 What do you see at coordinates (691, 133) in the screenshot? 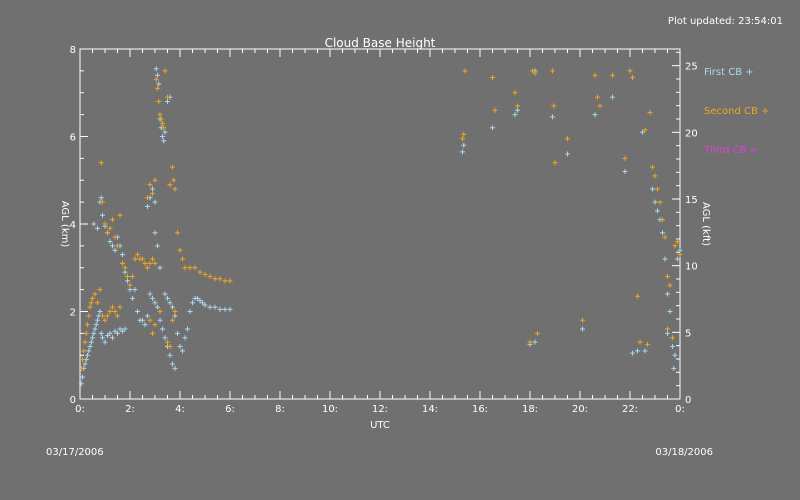
I see `y-tick-label-right: 20` at bounding box center [691, 133].